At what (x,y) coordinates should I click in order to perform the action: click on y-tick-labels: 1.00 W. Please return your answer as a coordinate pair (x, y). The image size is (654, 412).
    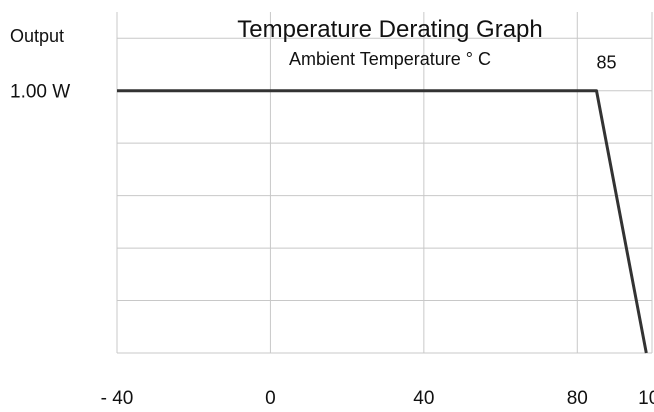
    Looking at the image, I should click on (40, 92).